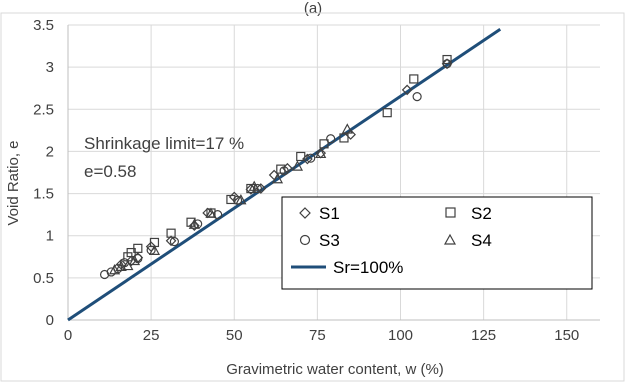 The height and width of the screenshot is (382, 626). I want to click on legend-label-s1: S1, so click(329, 213).